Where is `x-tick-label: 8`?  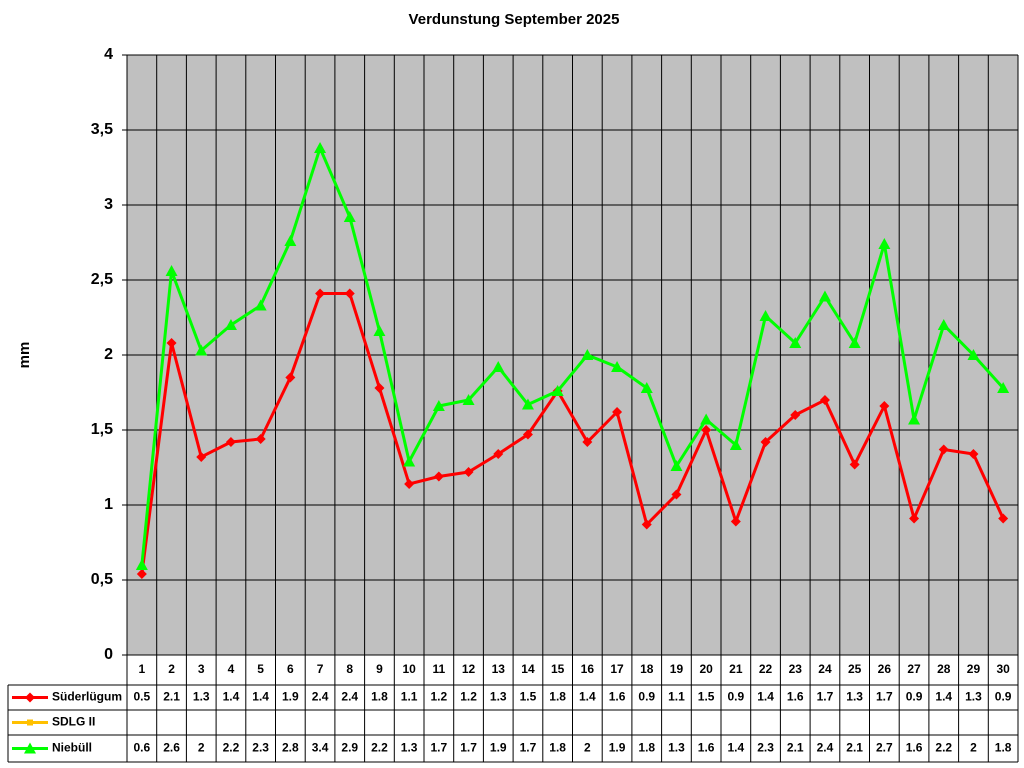 x-tick-label: 8 is located at coordinates (349, 669).